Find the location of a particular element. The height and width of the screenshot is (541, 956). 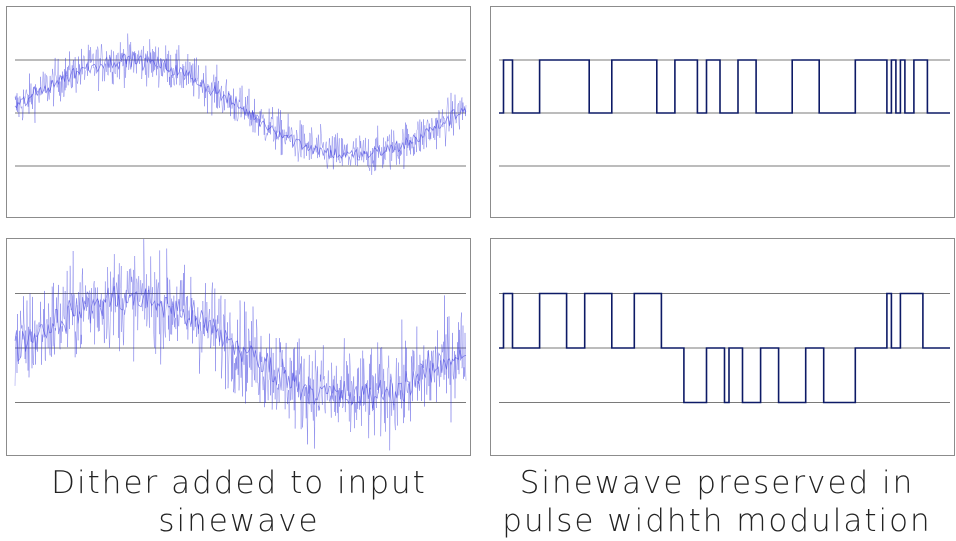

caption-left-line-1: Dither added to input is located at coordinates (239, 483).